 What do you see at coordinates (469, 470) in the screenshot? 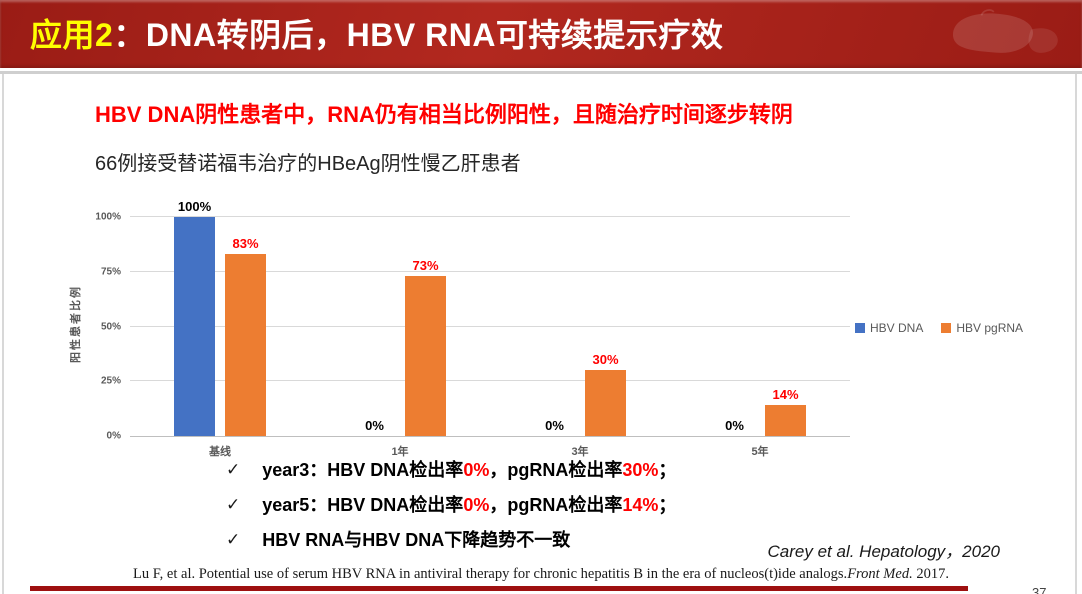
I see `bullet-text: year3：HBV DNA检出率0%，pgRNA检出率30%；` at bounding box center [469, 470].